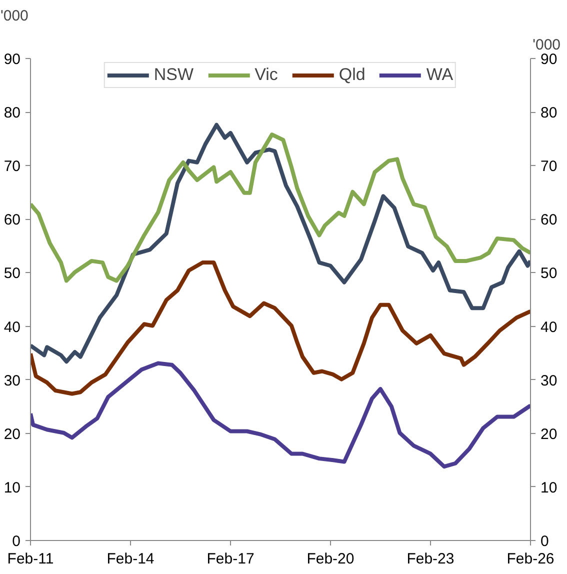 This screenshot has height=574, width=567. I want to click on y2-axis-title: '000, so click(546, 45).